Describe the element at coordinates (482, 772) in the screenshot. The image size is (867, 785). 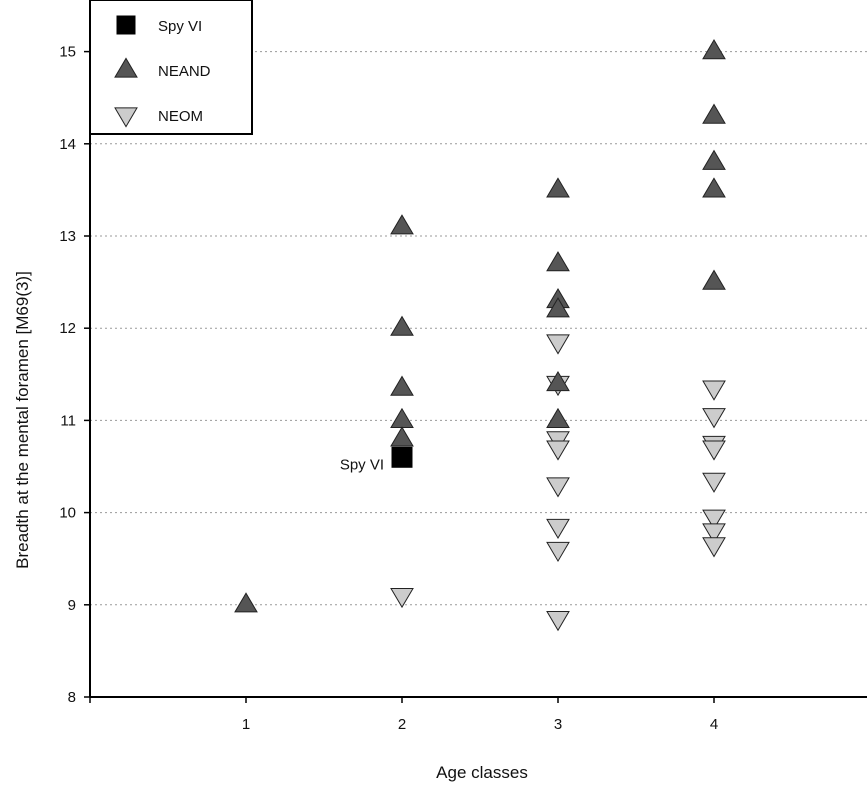
I see `x-axis-title: Age classes` at that location.